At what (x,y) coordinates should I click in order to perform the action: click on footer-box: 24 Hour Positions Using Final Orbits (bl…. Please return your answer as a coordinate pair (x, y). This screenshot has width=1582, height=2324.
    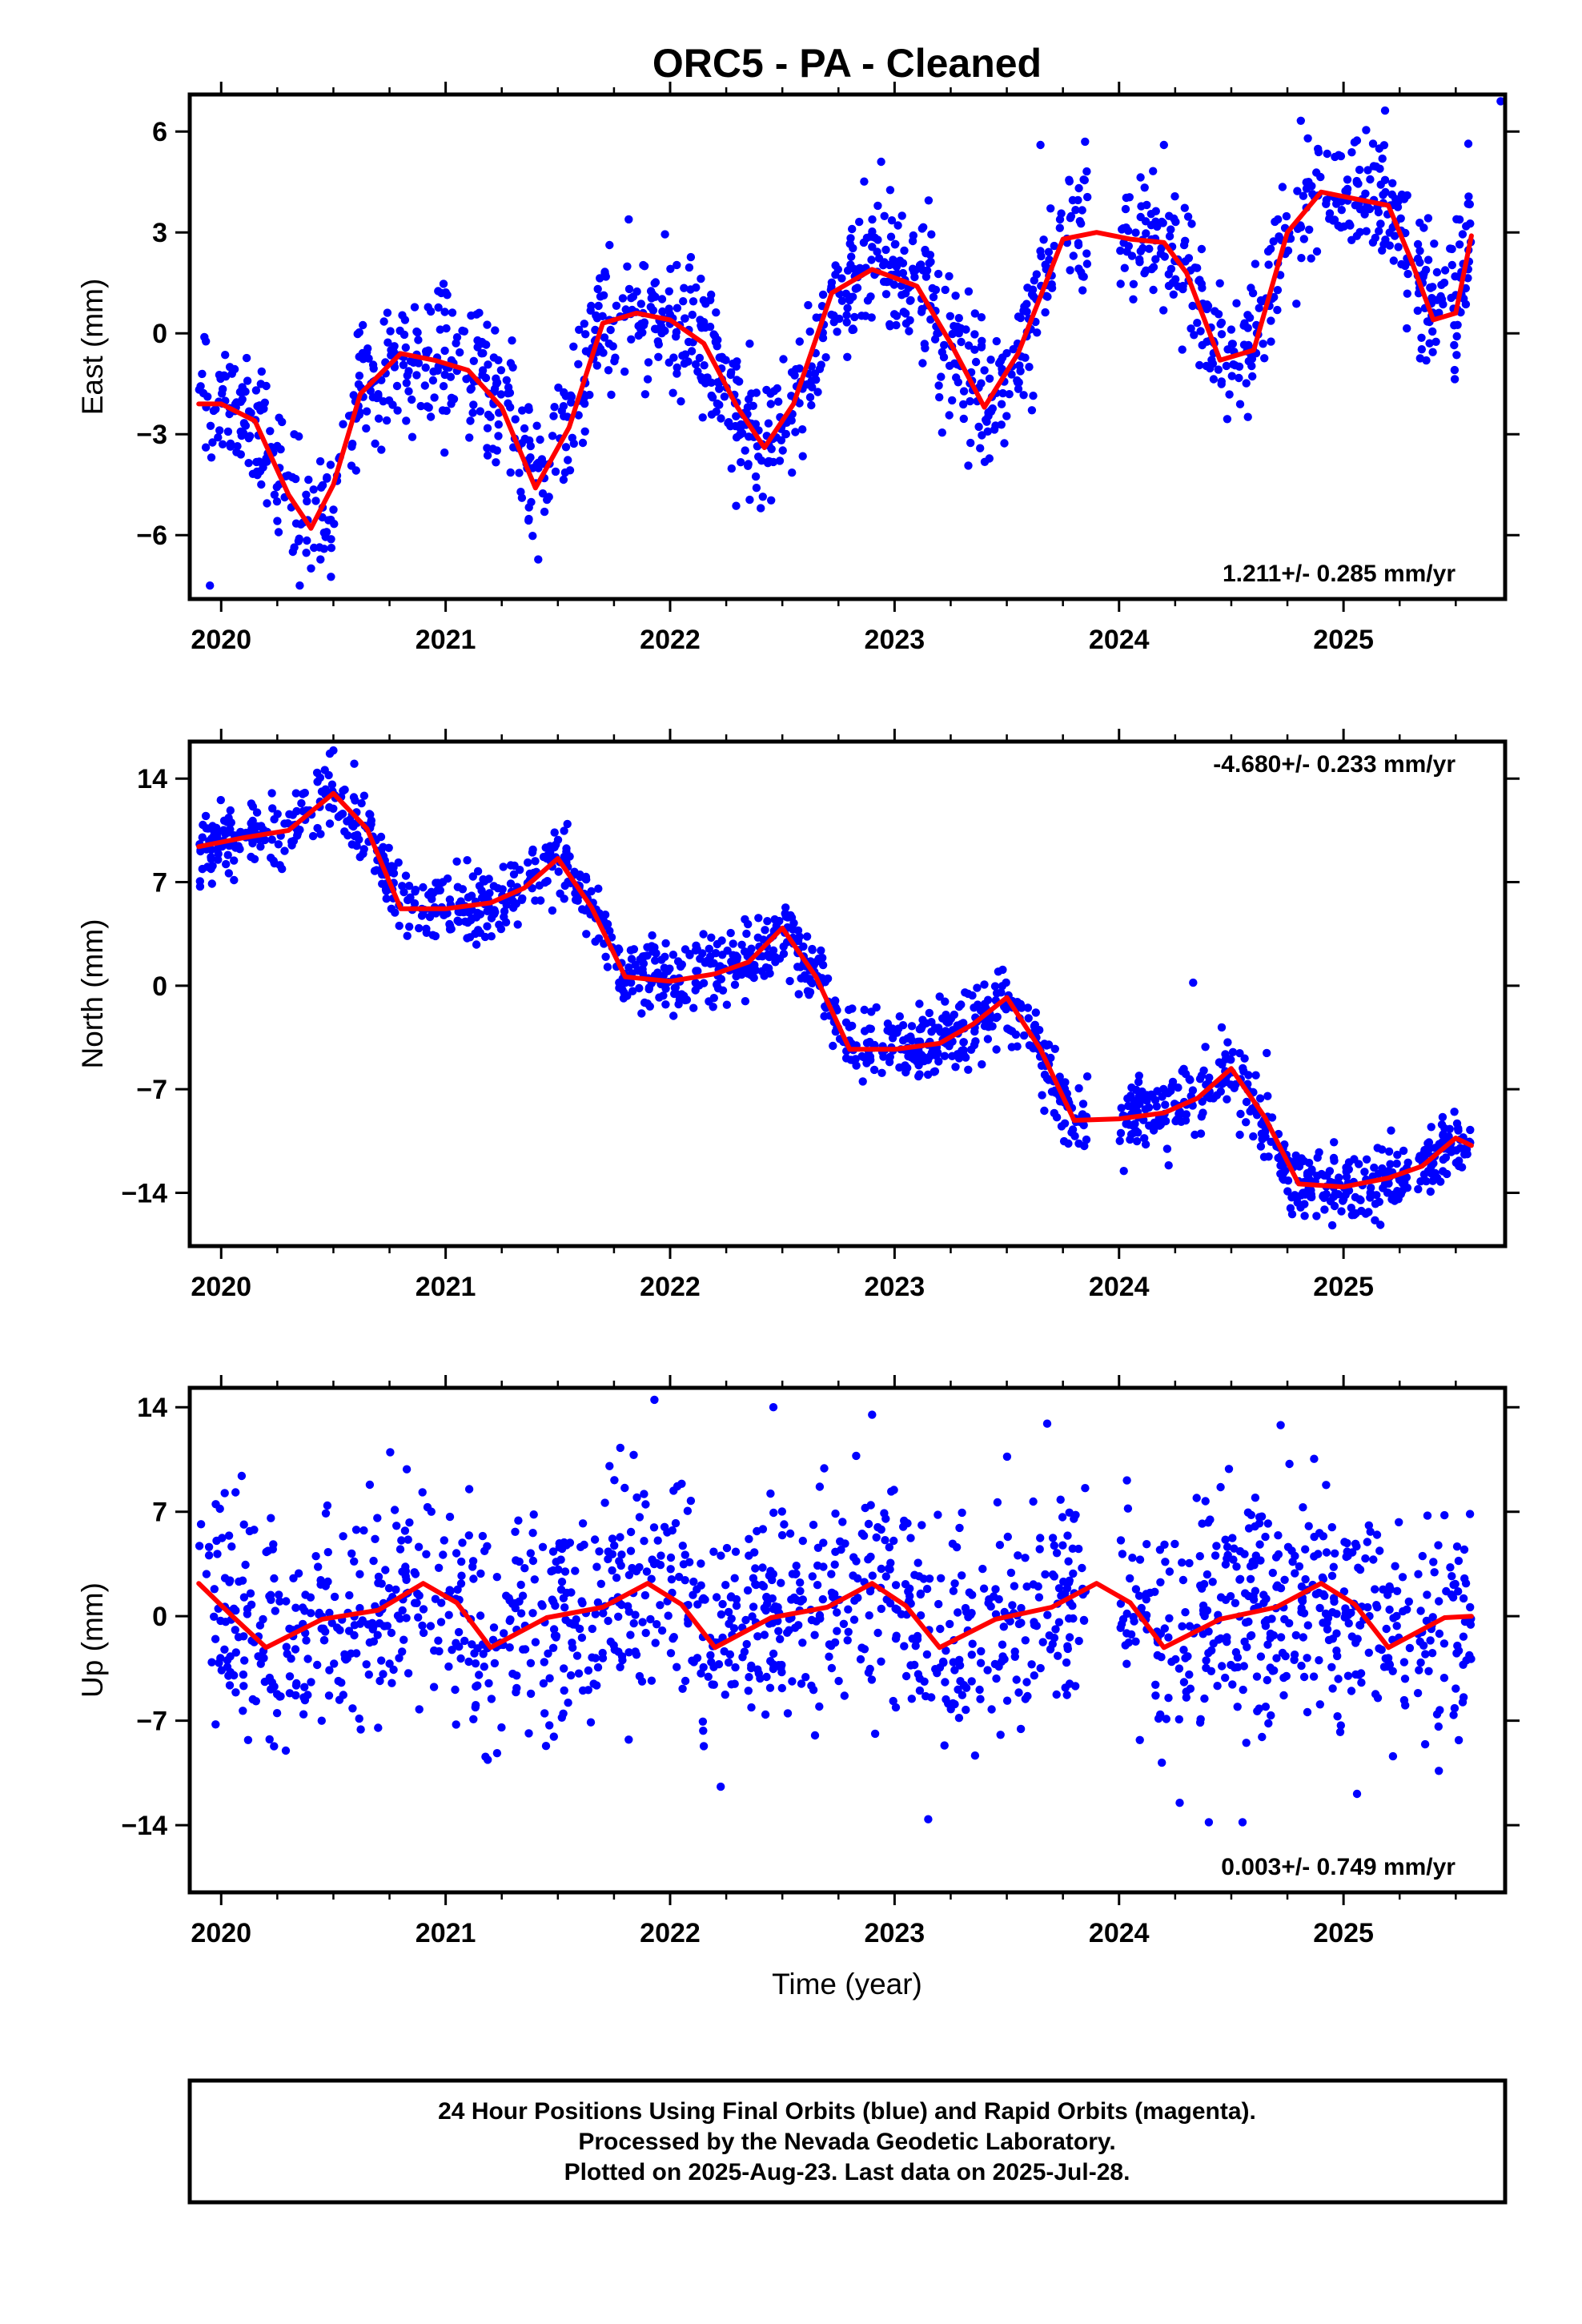
    Looking at the image, I should click on (847, 2141).